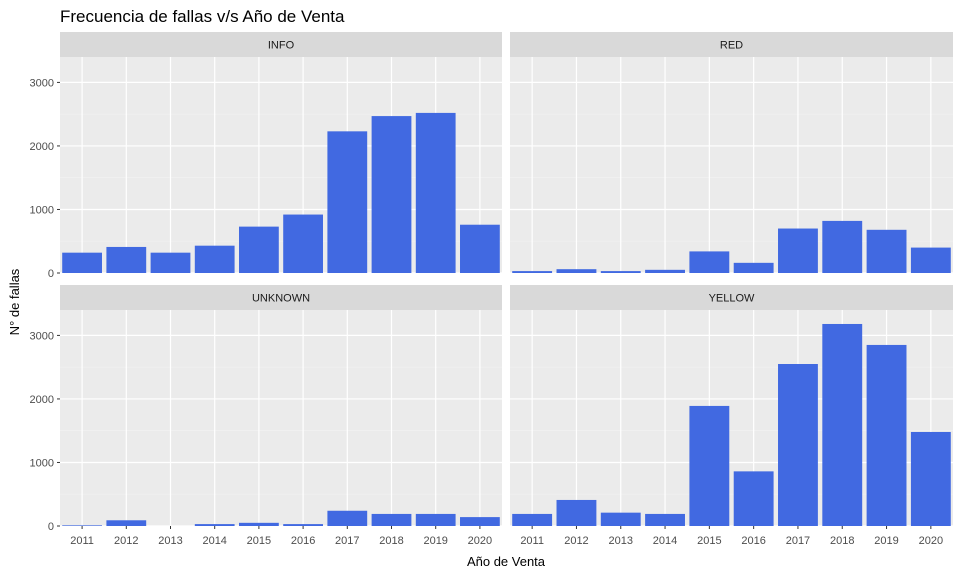 The image size is (960, 576). Describe the element at coordinates (506, 561) in the screenshot. I see `x-axis-title: Año de Venta` at that location.